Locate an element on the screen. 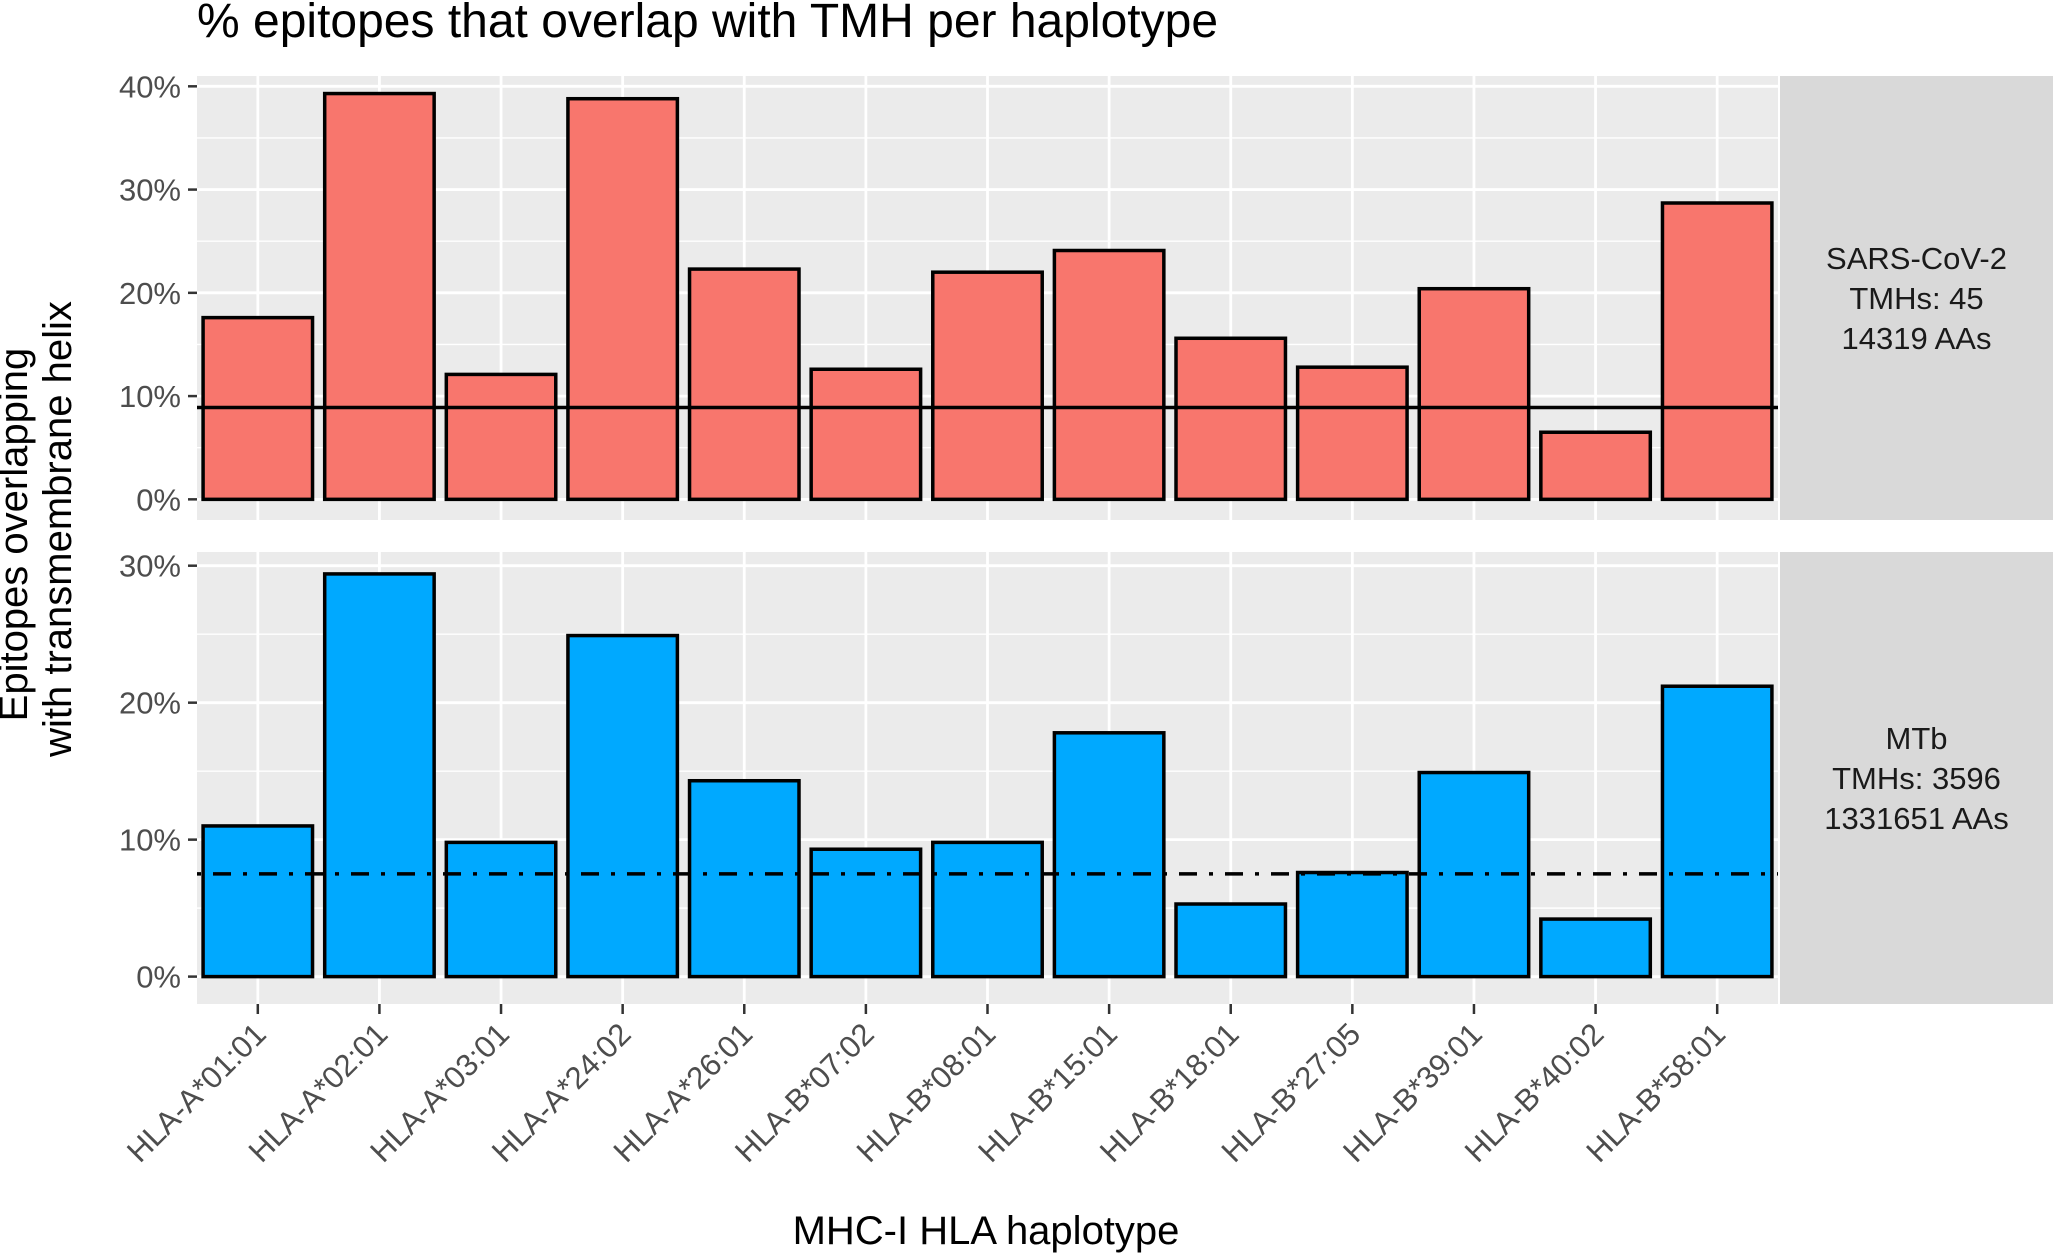 The width and height of the screenshot is (2053, 1255). facet-strip-label: MTb is located at coordinates (1917, 738).